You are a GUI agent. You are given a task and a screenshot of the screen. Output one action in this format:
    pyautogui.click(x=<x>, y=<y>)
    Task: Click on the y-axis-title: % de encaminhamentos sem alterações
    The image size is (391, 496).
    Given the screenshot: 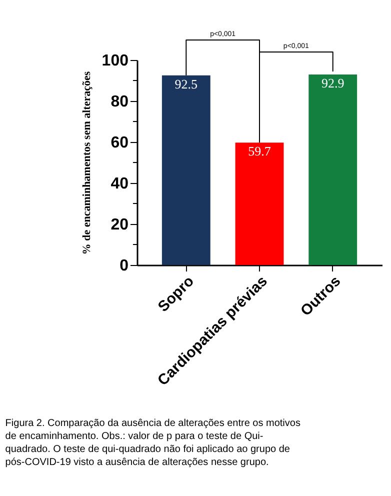 What is the action you would take?
    pyautogui.click(x=86, y=162)
    